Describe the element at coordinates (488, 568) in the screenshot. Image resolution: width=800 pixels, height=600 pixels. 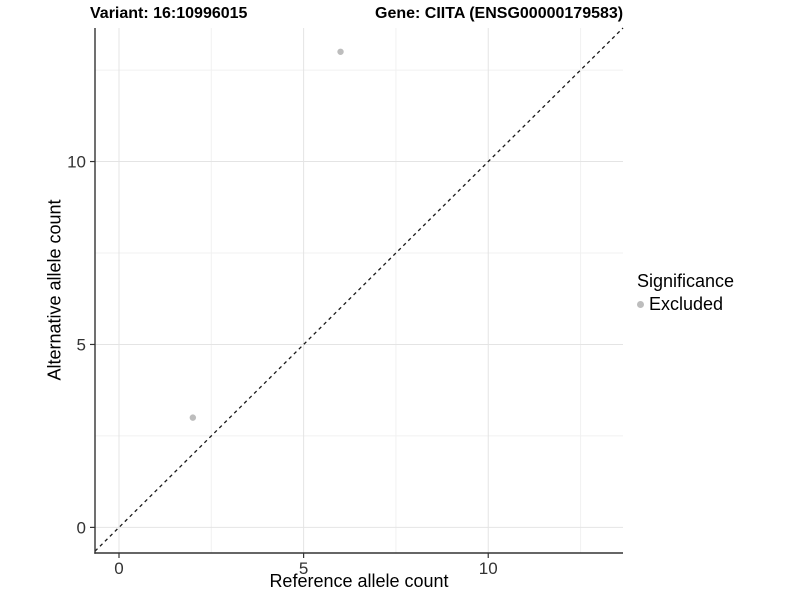
I see `x-tick-label: 10` at that location.